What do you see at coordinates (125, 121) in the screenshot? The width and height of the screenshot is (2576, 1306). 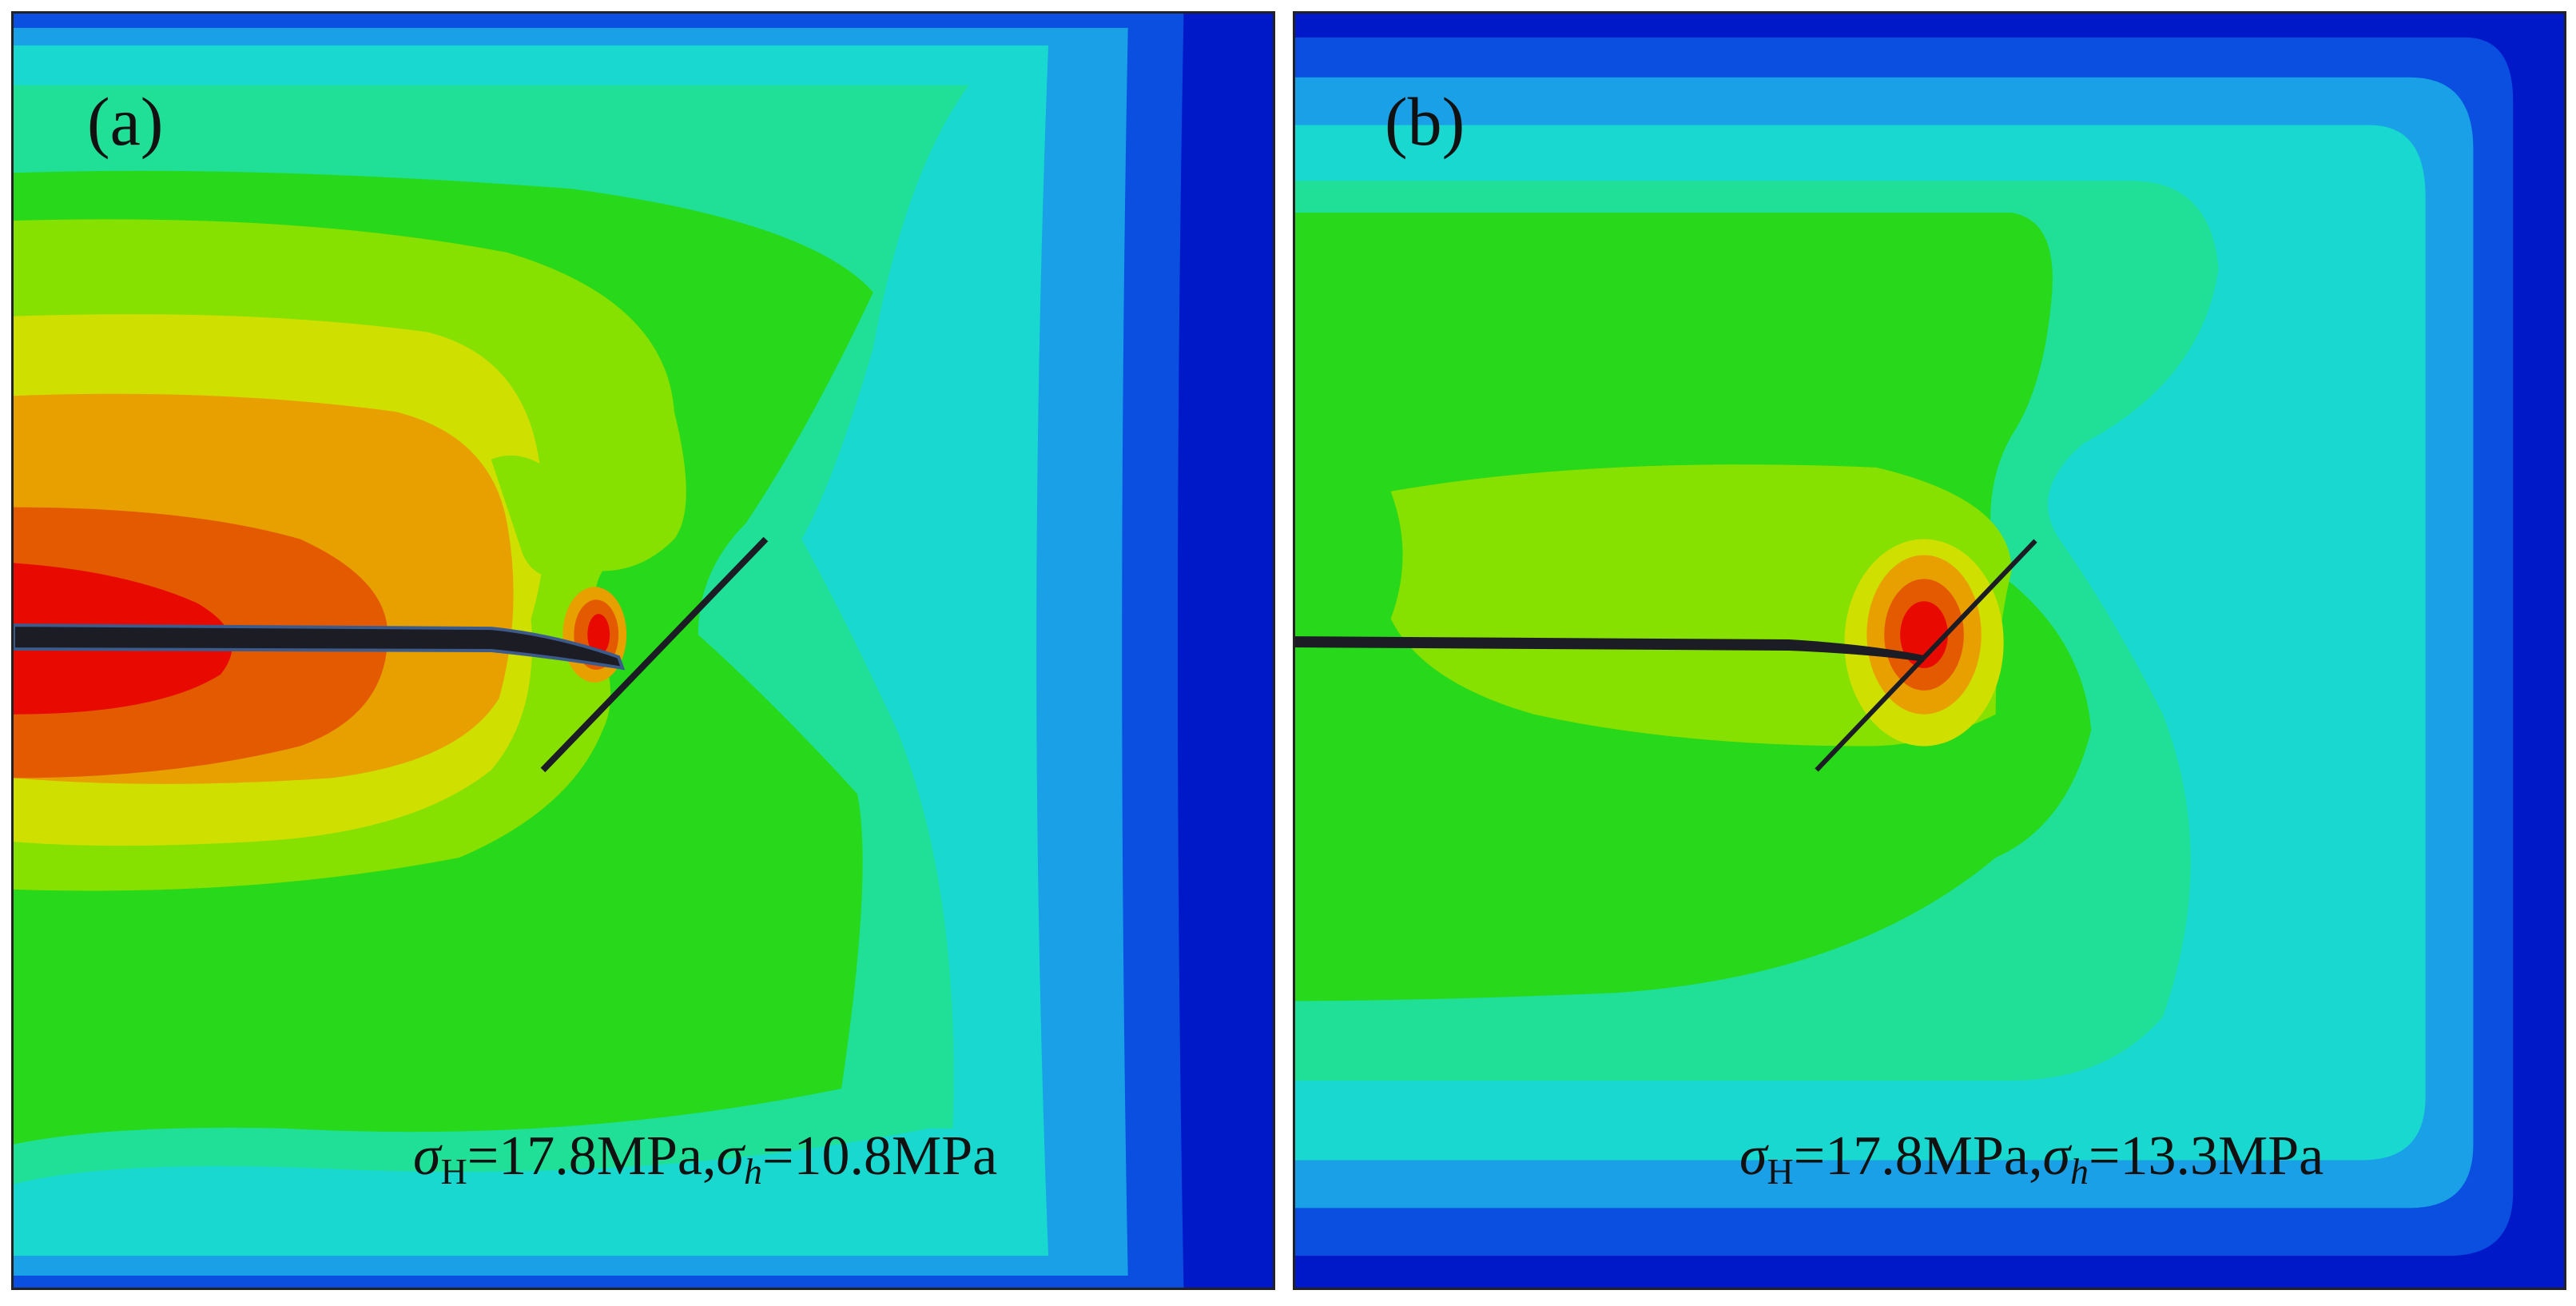 I see `panel-label-a: (a)` at bounding box center [125, 121].